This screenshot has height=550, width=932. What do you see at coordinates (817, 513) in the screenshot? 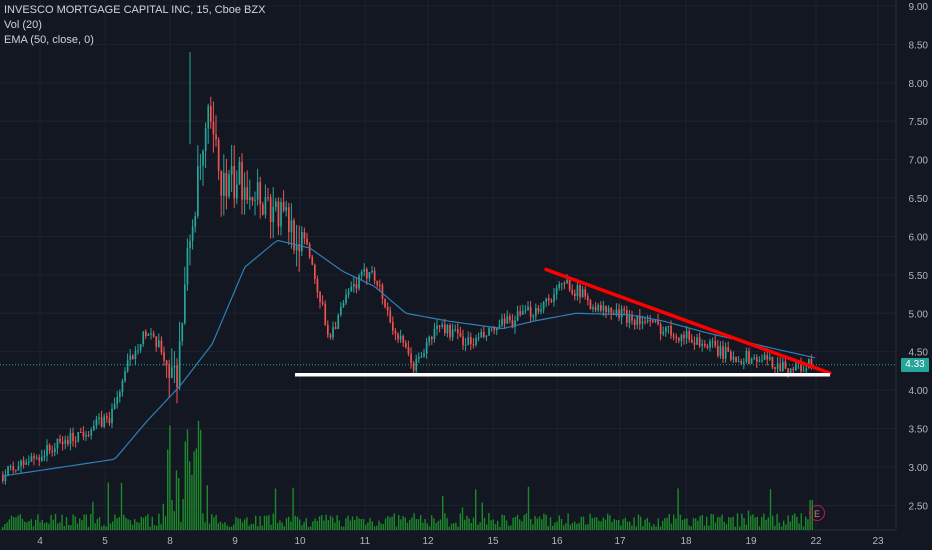
I see `earnings-event-marker: E` at bounding box center [817, 513].